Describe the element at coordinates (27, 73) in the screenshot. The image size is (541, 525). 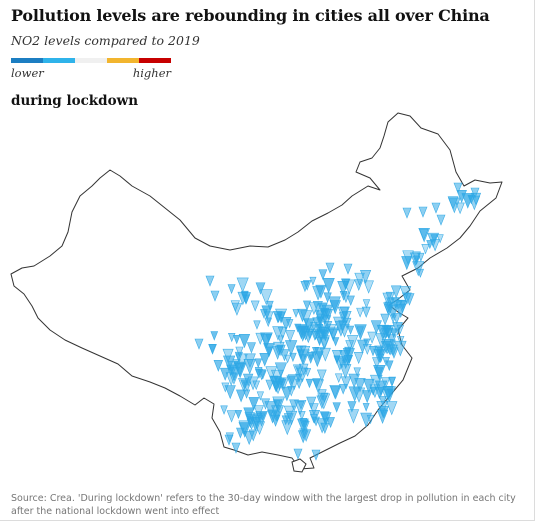
I see `legend-low-label: lower` at that location.